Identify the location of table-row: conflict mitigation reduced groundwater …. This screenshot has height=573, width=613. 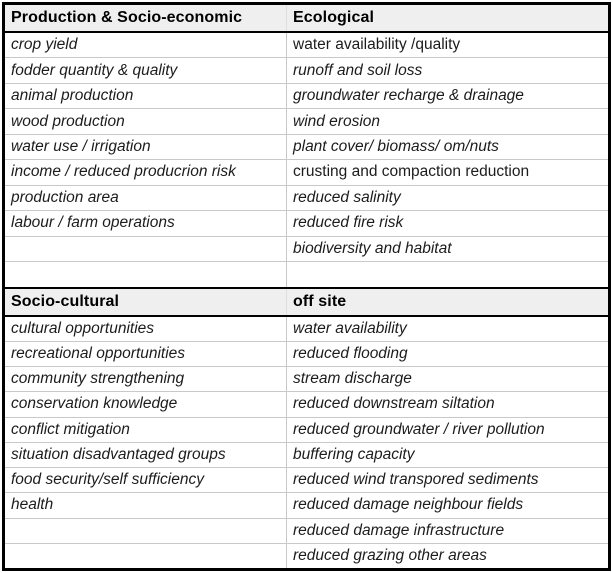
(306, 430).